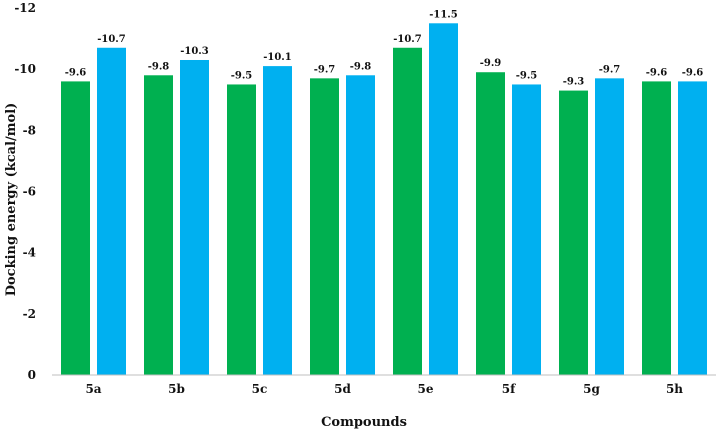  What do you see at coordinates (25, 69) in the screenshot?
I see `y-tick-label: -10` at bounding box center [25, 69].